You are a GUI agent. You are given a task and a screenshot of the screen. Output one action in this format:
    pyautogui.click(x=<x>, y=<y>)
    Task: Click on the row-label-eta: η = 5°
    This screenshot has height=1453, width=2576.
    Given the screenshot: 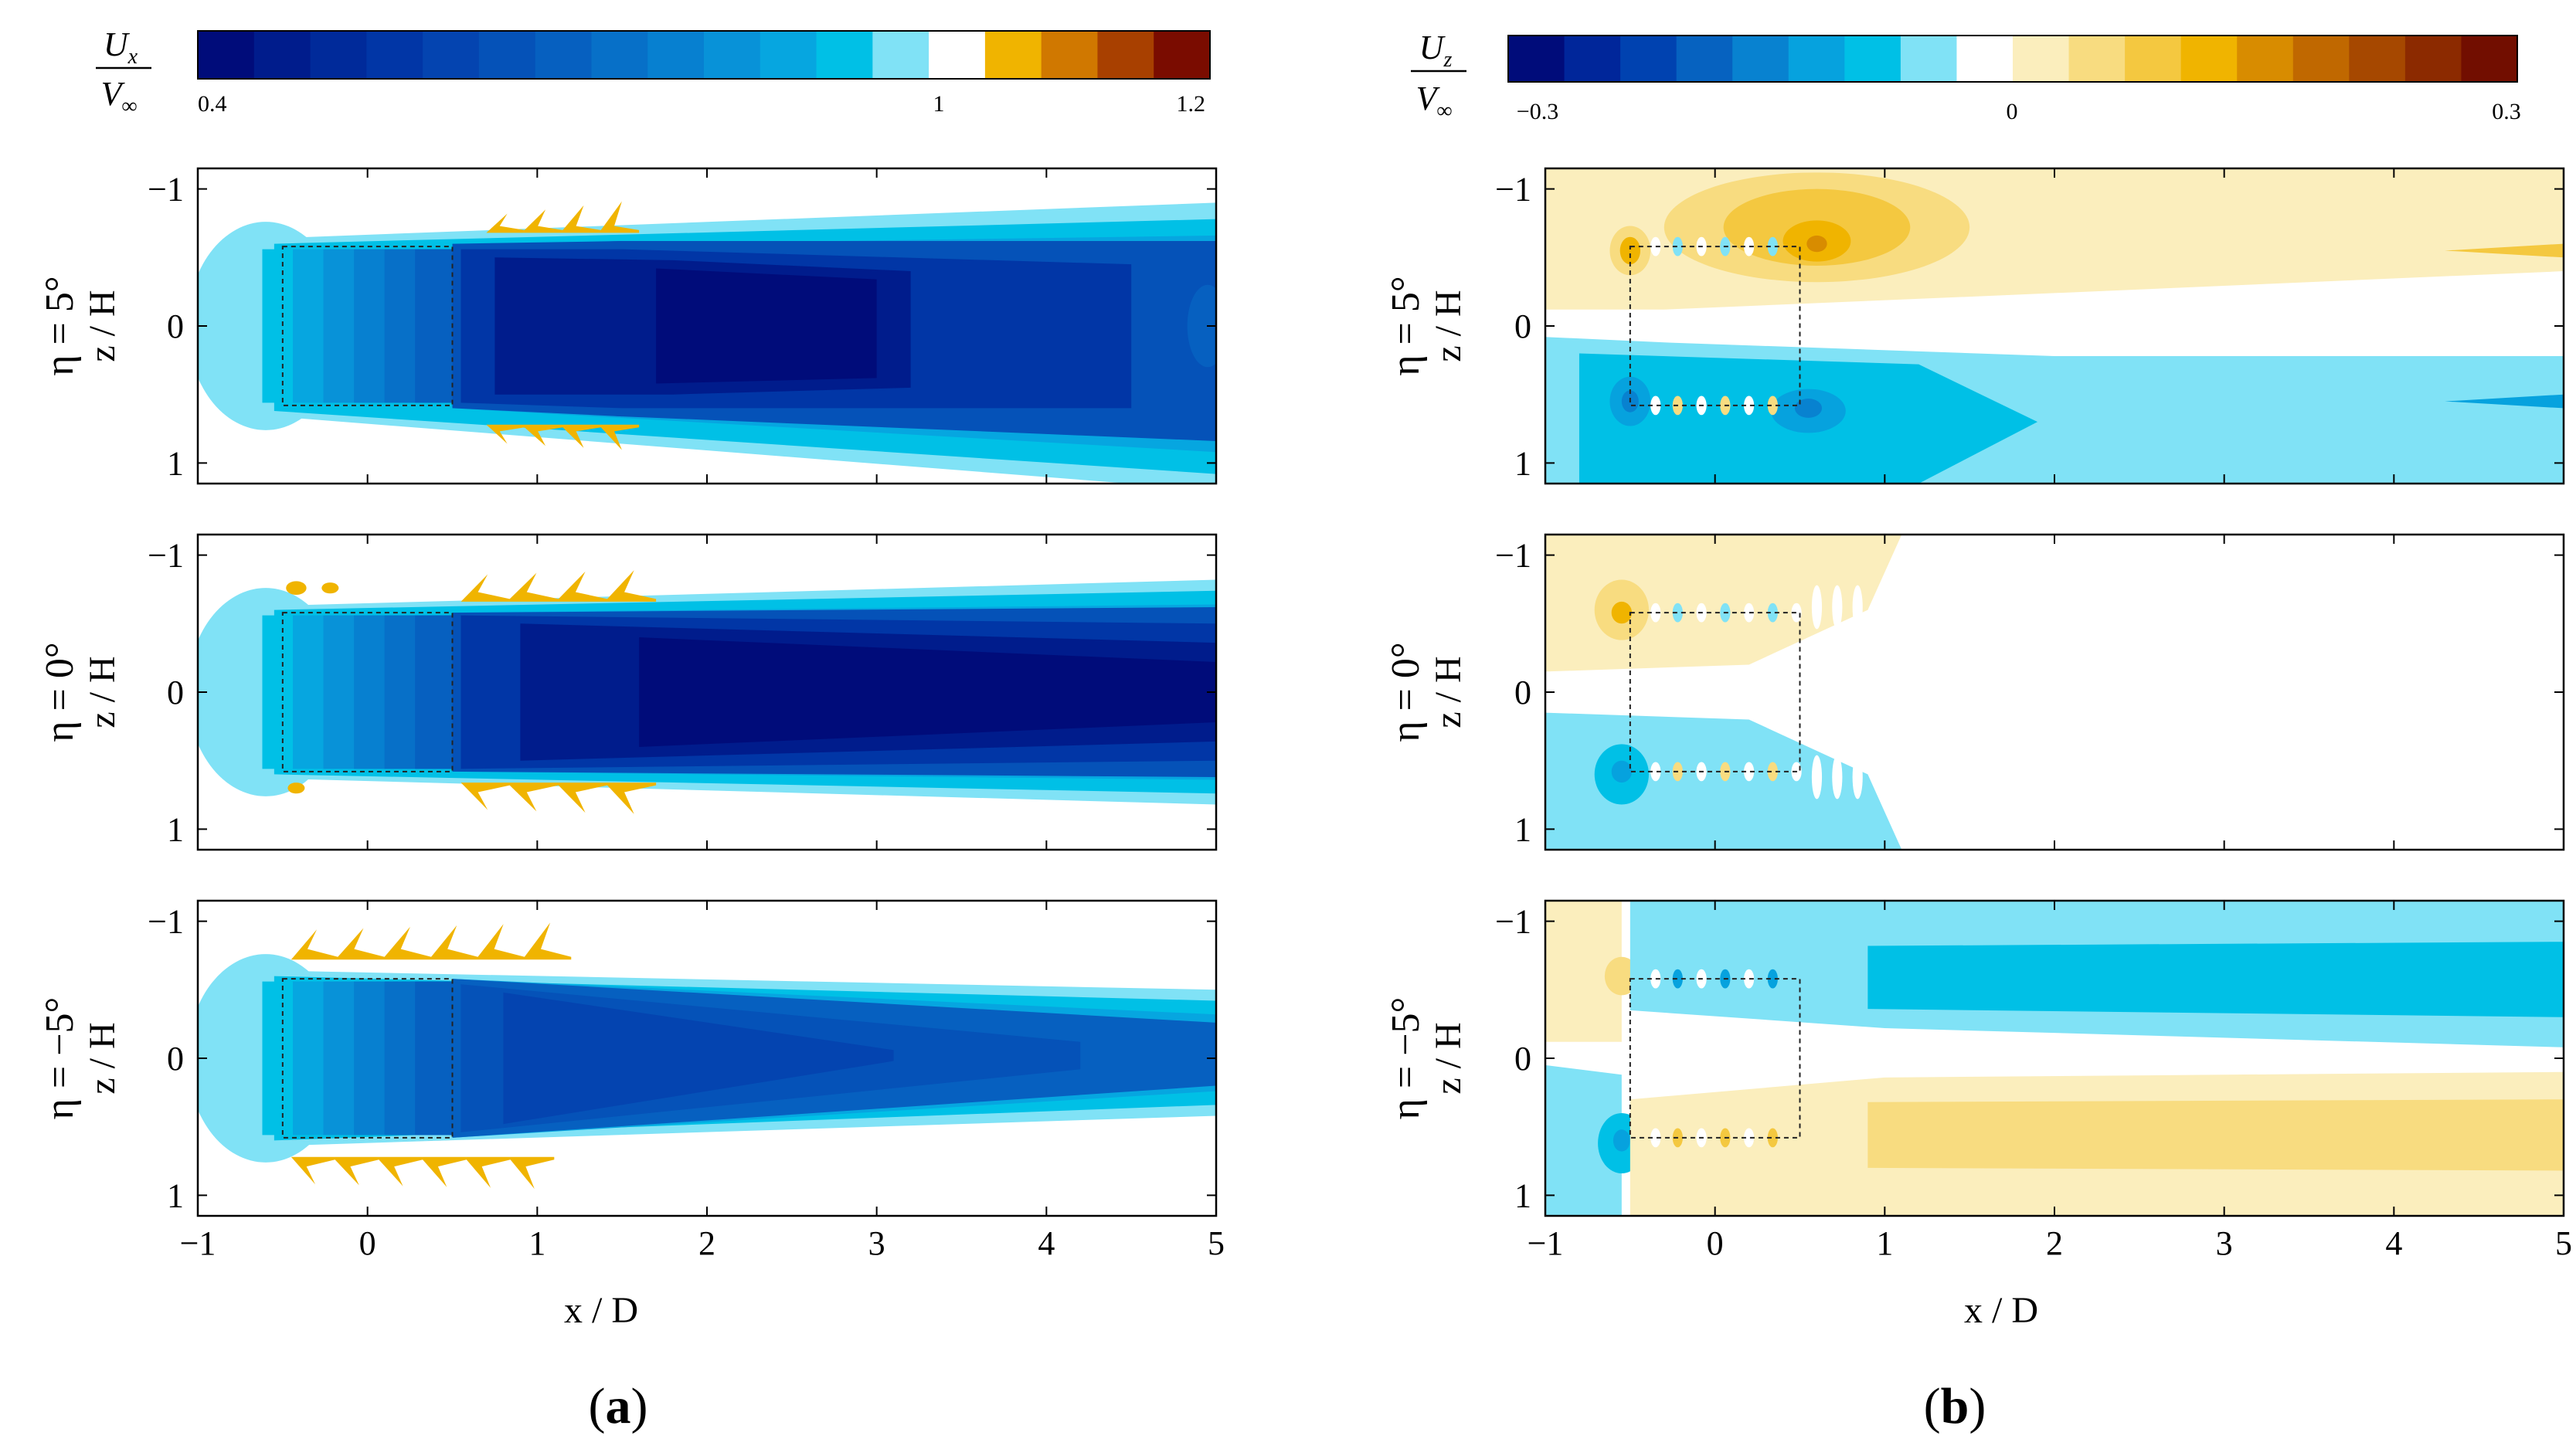 What is the action you would take?
    pyautogui.click(x=1406, y=325)
    